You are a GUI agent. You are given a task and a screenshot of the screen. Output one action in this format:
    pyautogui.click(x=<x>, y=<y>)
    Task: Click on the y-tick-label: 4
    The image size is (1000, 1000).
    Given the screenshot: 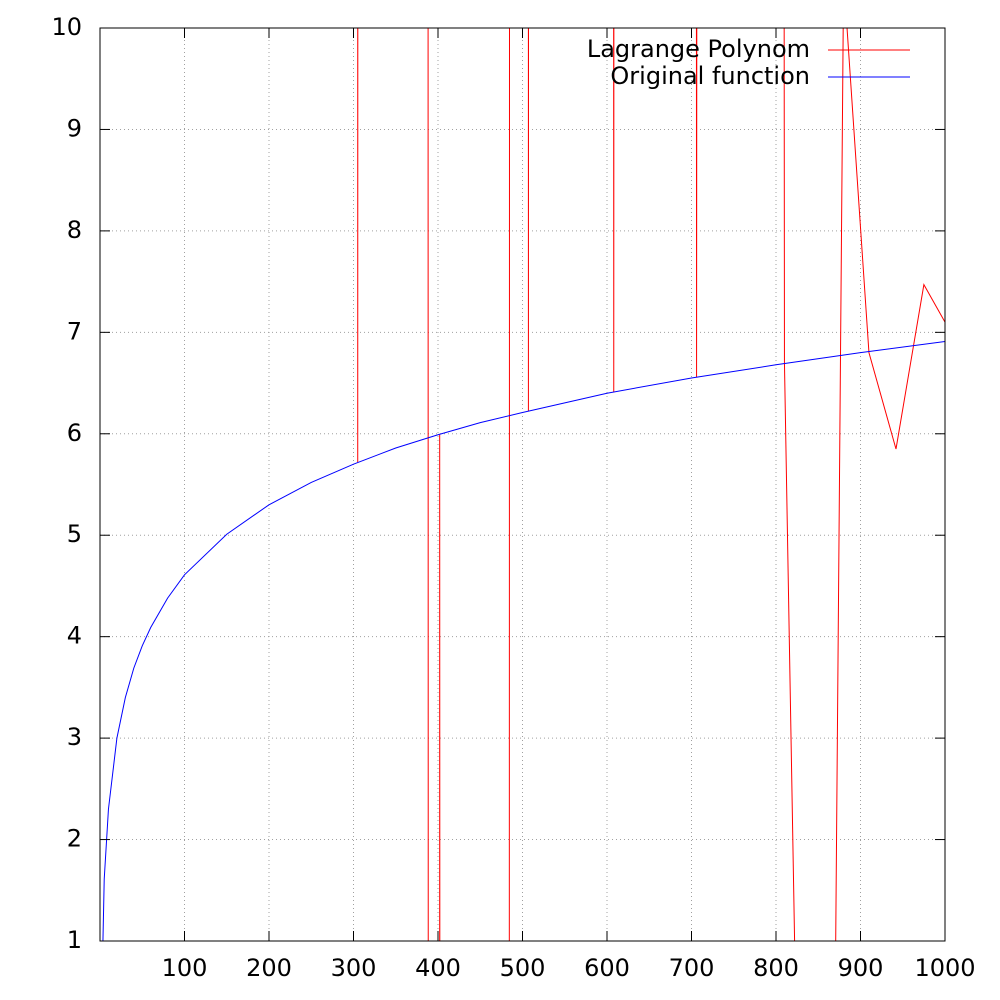 What is the action you would take?
    pyautogui.click(x=74, y=636)
    